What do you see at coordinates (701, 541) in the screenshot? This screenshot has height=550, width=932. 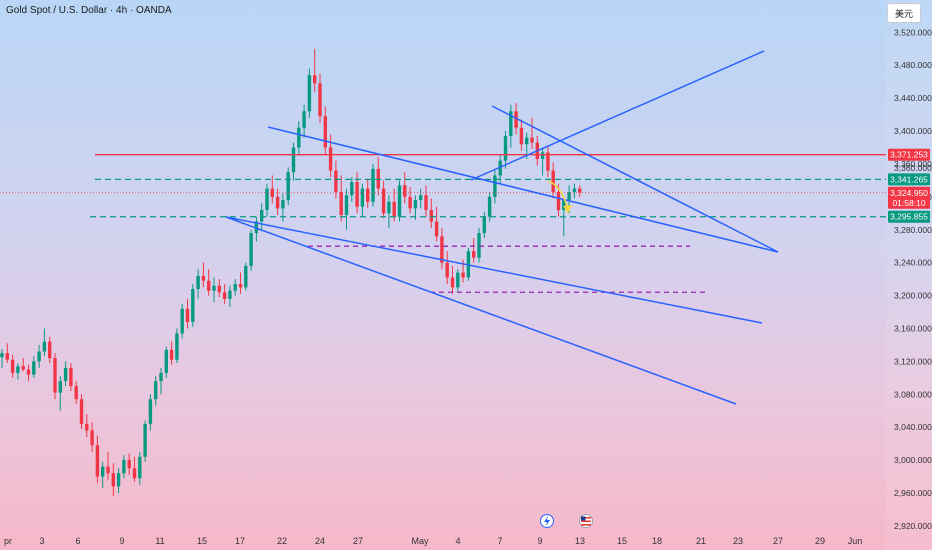 I see `x-tick-label: 21` at bounding box center [701, 541].